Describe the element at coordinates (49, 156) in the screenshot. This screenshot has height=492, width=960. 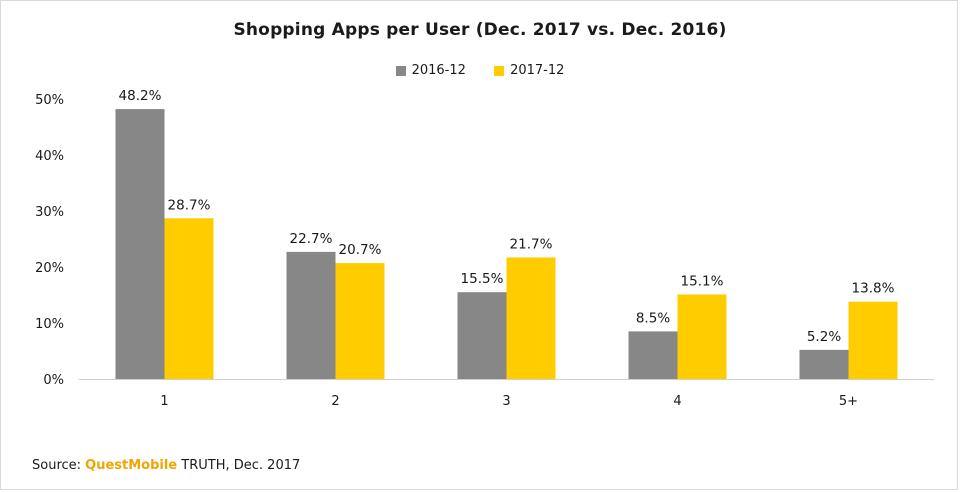
I see `y-tick-label: 40%` at that location.